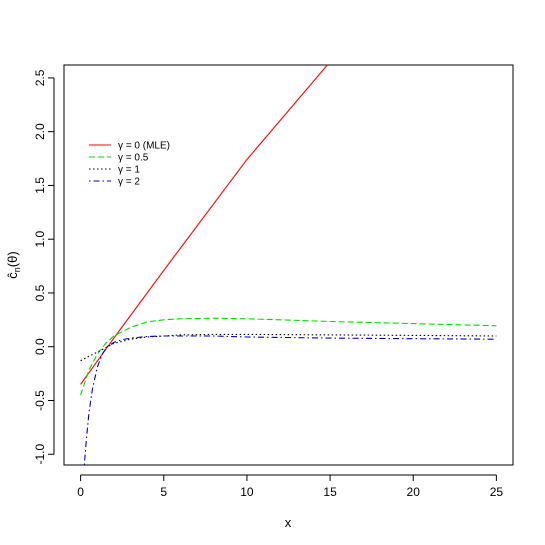 The image size is (545, 545). What do you see at coordinates (144, 146) in the screenshot?
I see `legend-label-1: γ = 0 (MLE)` at bounding box center [144, 146].